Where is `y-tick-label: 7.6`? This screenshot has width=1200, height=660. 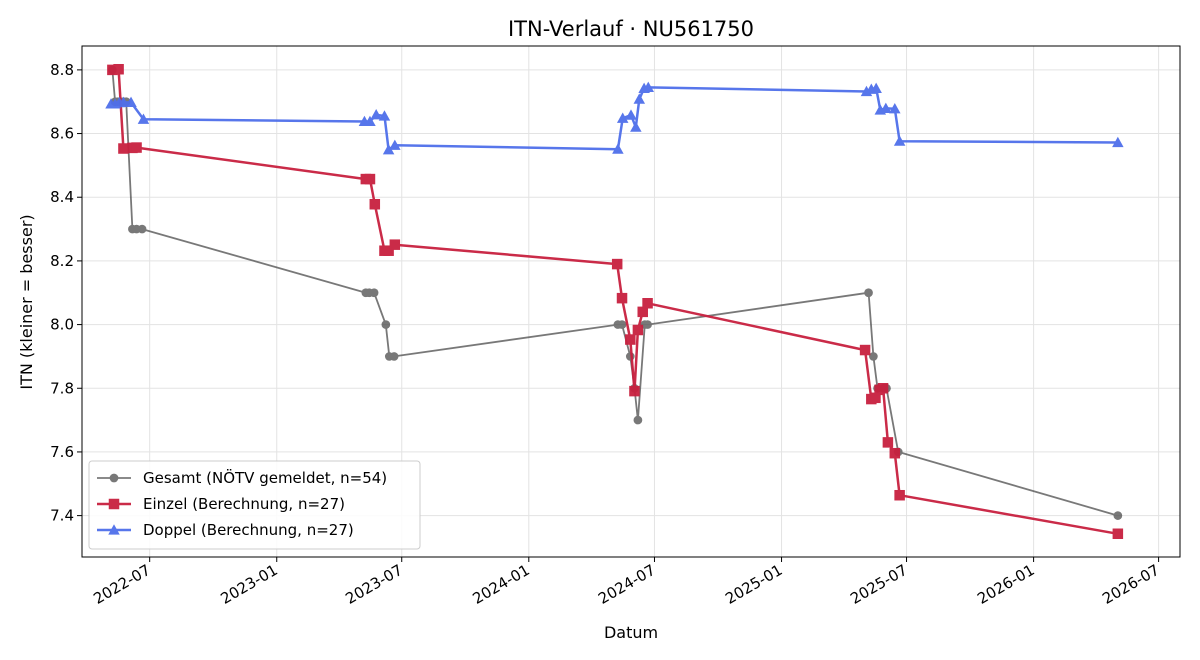
y-tick-label: 7.6 is located at coordinates (62, 452).